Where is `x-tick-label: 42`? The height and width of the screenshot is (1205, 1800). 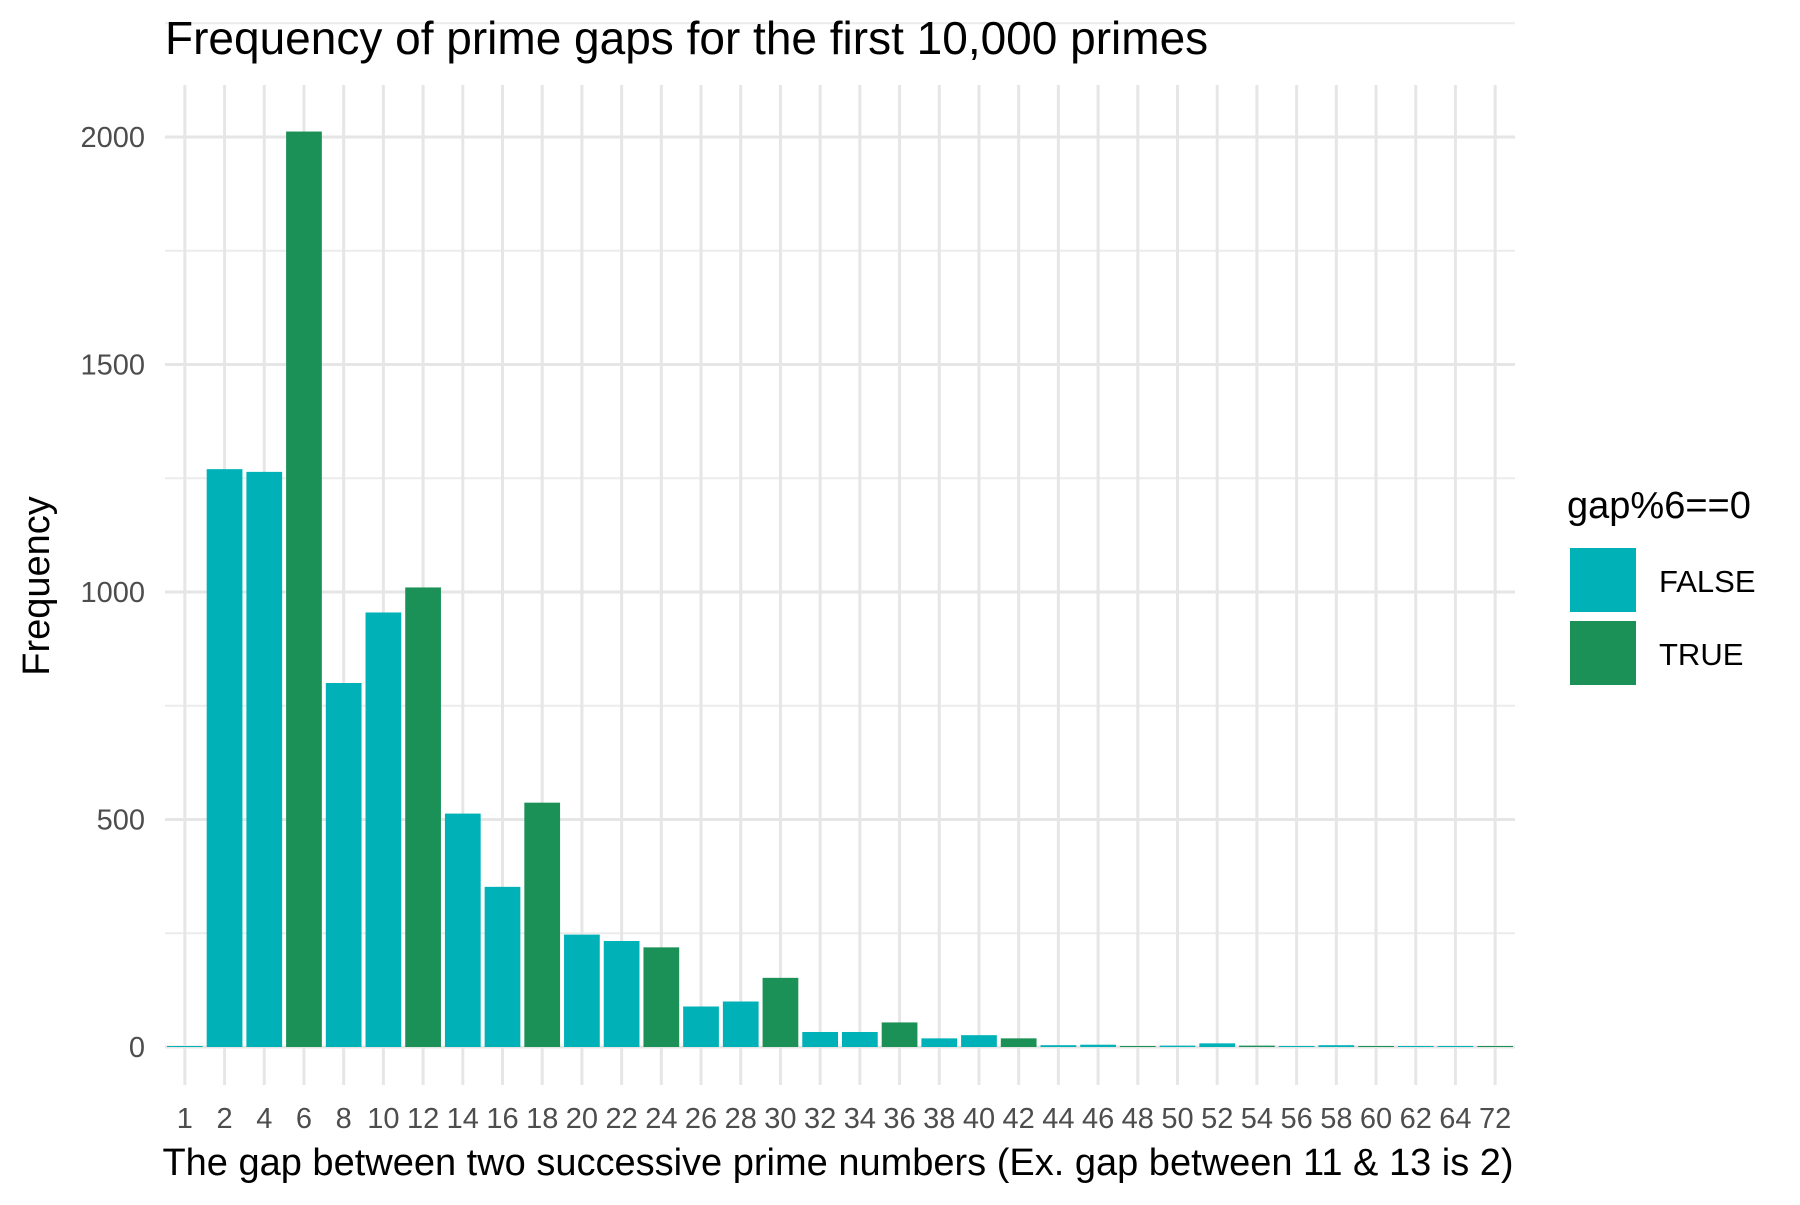 x-tick-label: 42 is located at coordinates (1019, 1119).